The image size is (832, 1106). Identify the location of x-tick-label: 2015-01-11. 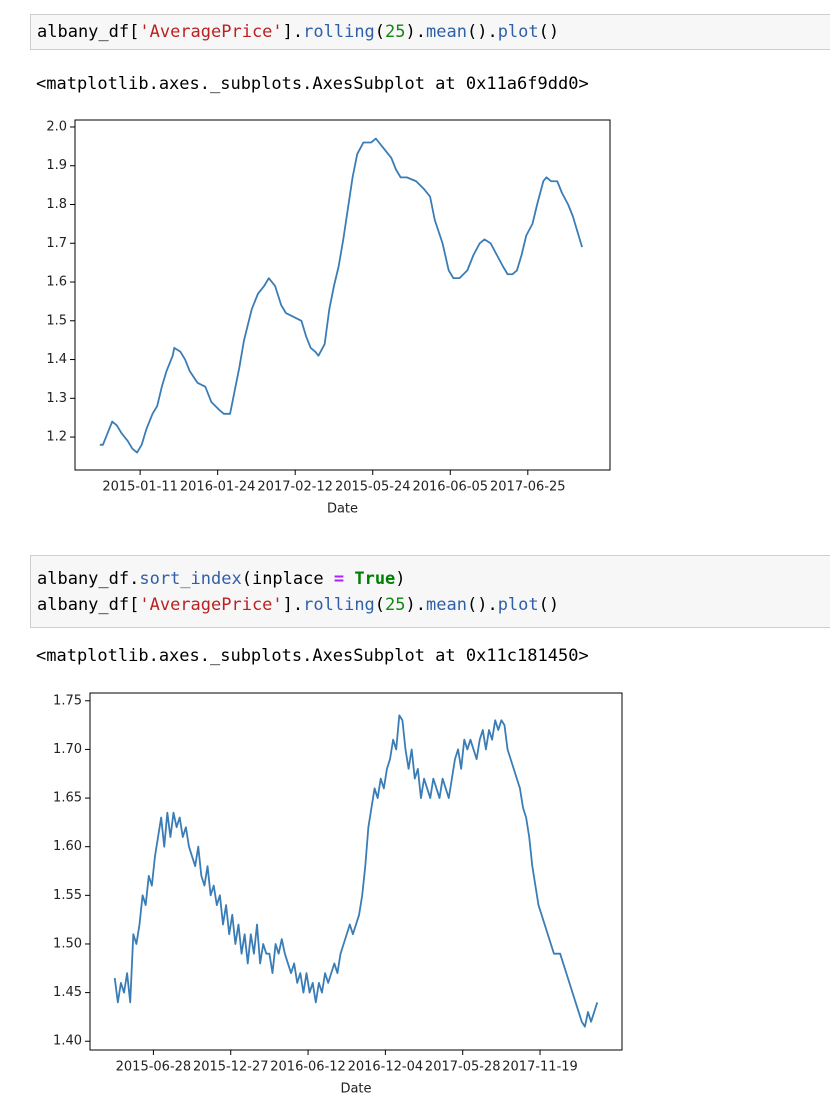
(140, 487).